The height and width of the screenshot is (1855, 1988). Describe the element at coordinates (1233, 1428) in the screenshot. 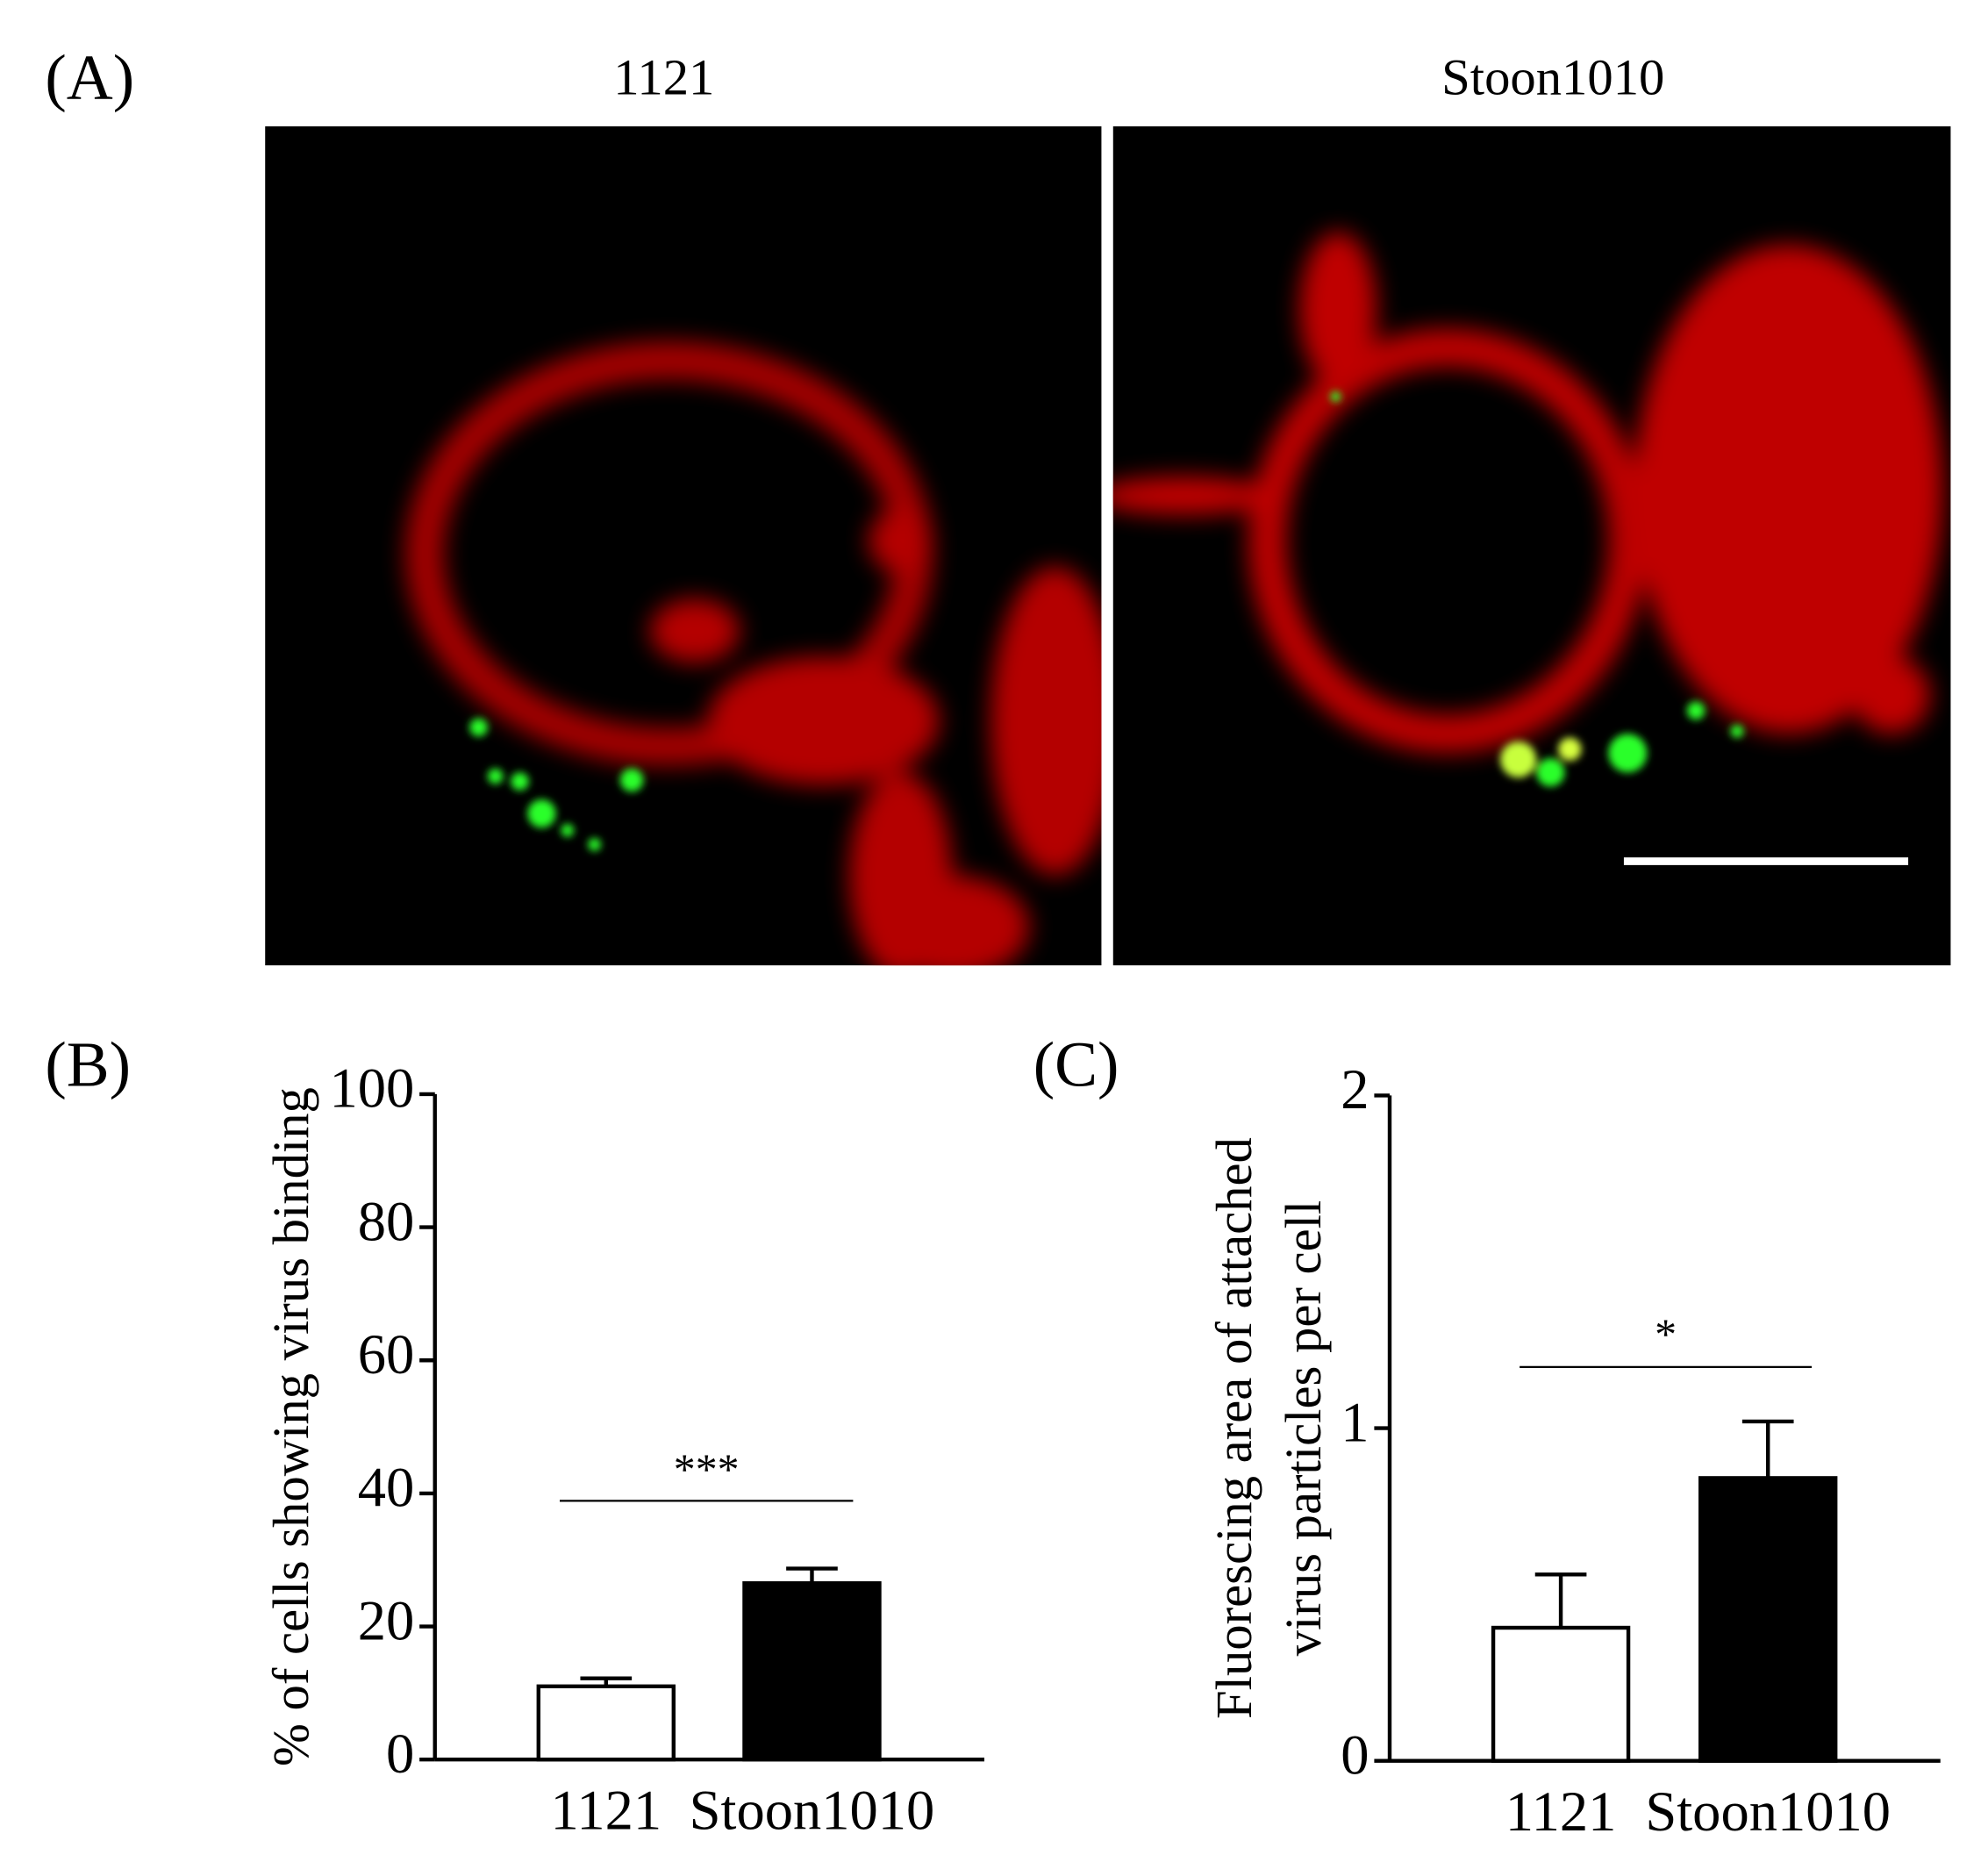

I see `y-axis-label: Fluorescing area of attached` at that location.